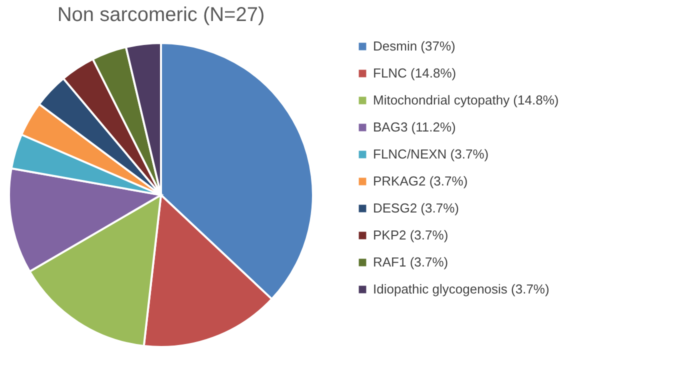  Describe the element at coordinates (410, 262) in the screenshot. I see `legend-label: RAF1 (3.7%)` at that location.